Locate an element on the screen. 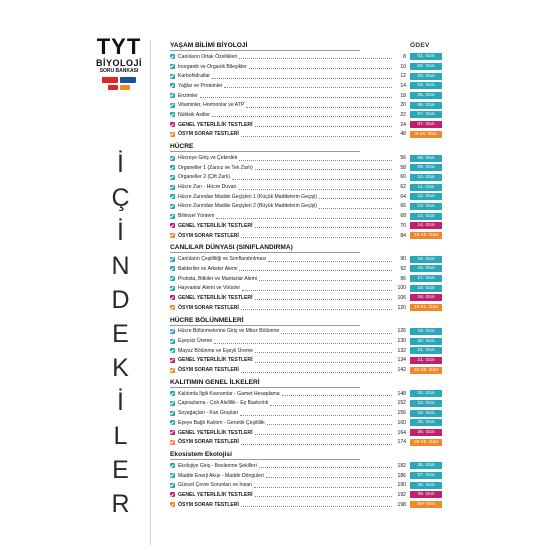 This screenshot has height=550, width=550. homework-day-badge: 09. Gün is located at coordinates (426, 168).